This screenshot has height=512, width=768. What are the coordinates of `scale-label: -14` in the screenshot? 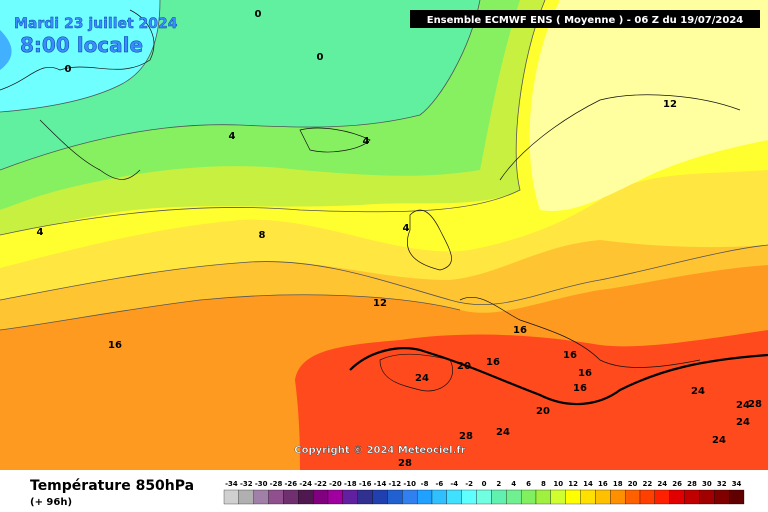 It's located at (380, 484).